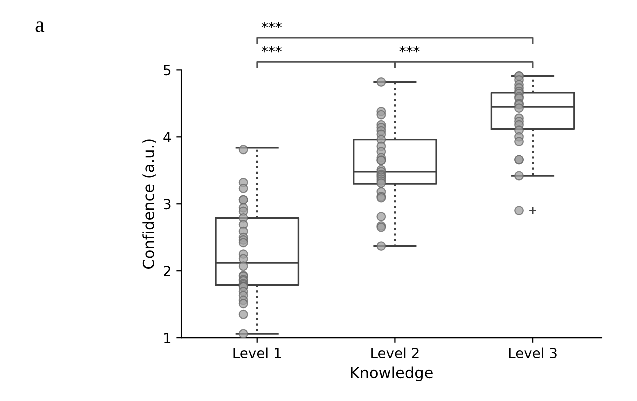  Describe the element at coordinates (168, 137) in the screenshot. I see `y-tick-label: 4` at that location.